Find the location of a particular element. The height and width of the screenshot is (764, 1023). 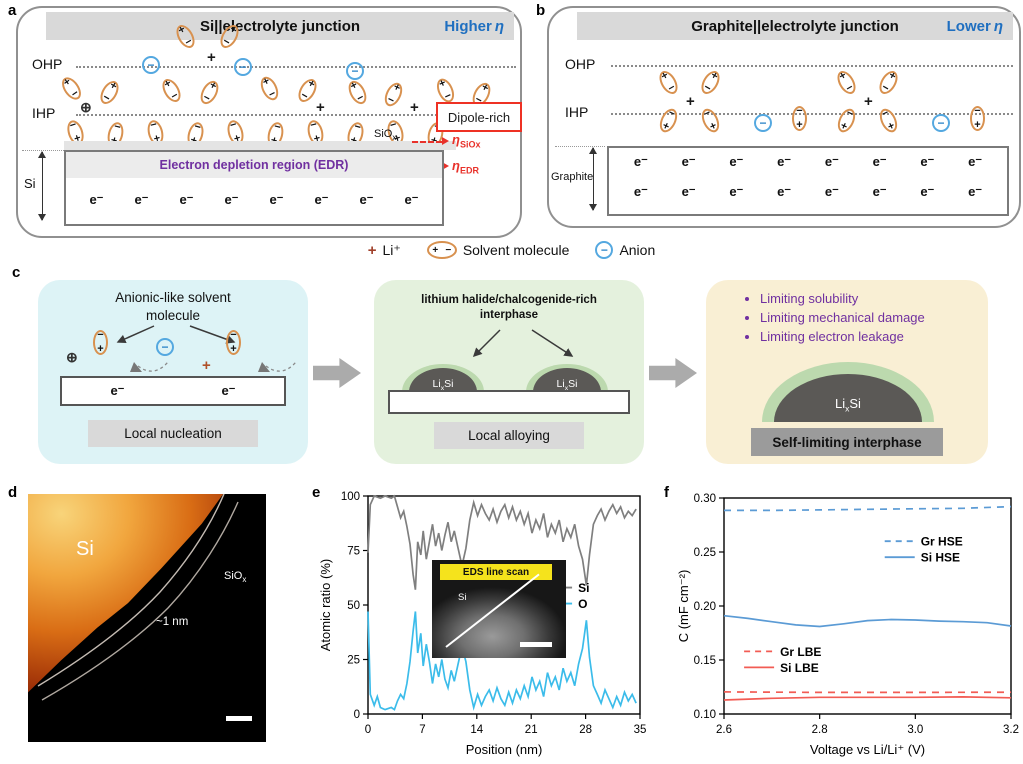

legend-anion: − Anion is located at coordinates (625, 250).